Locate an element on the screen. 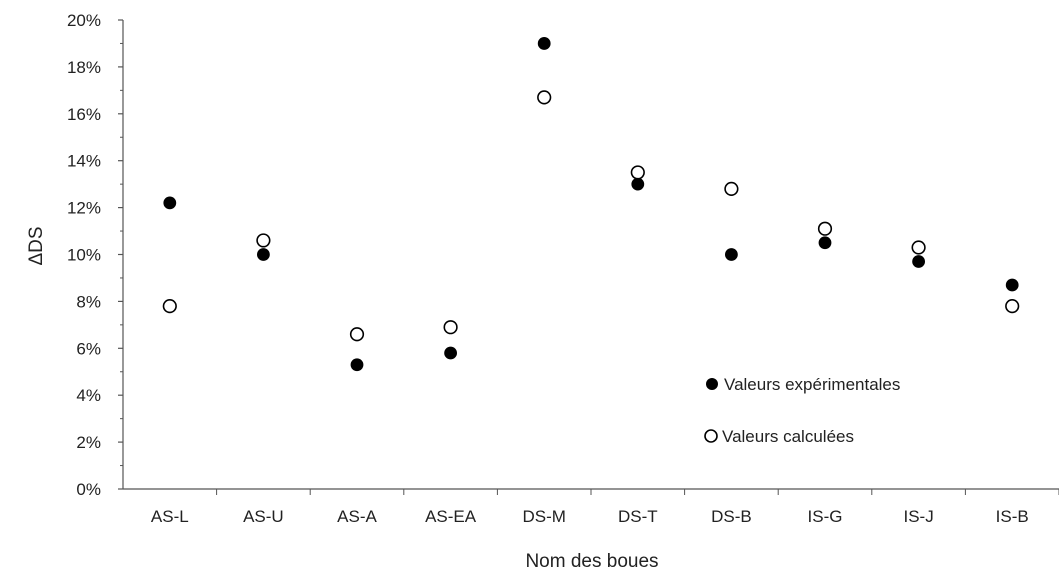 The width and height of the screenshot is (1059, 577). x-axis-title: Nom des boues is located at coordinates (591, 561).